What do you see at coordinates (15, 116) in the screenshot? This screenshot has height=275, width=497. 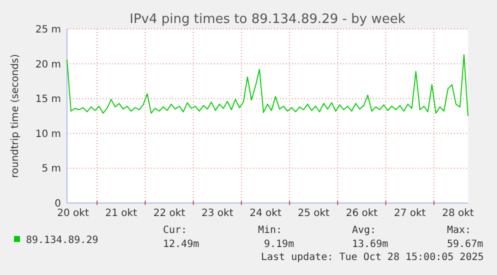 I see `y-axis-title: roundtrip time (seconds)` at bounding box center [15, 116].